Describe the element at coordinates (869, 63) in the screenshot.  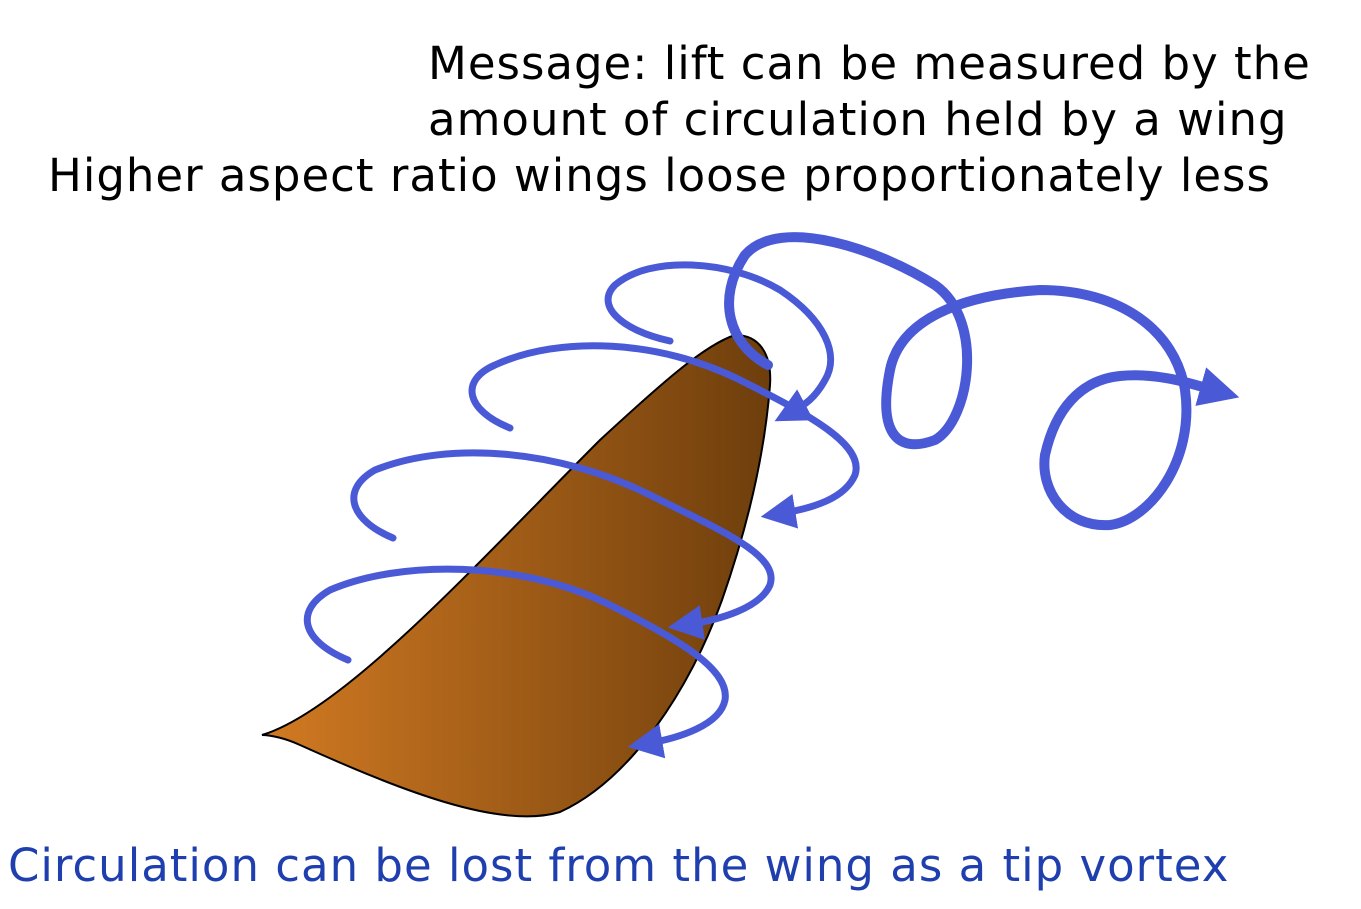
I see `message-line-1: Message: lift can be measured by the` at that location.